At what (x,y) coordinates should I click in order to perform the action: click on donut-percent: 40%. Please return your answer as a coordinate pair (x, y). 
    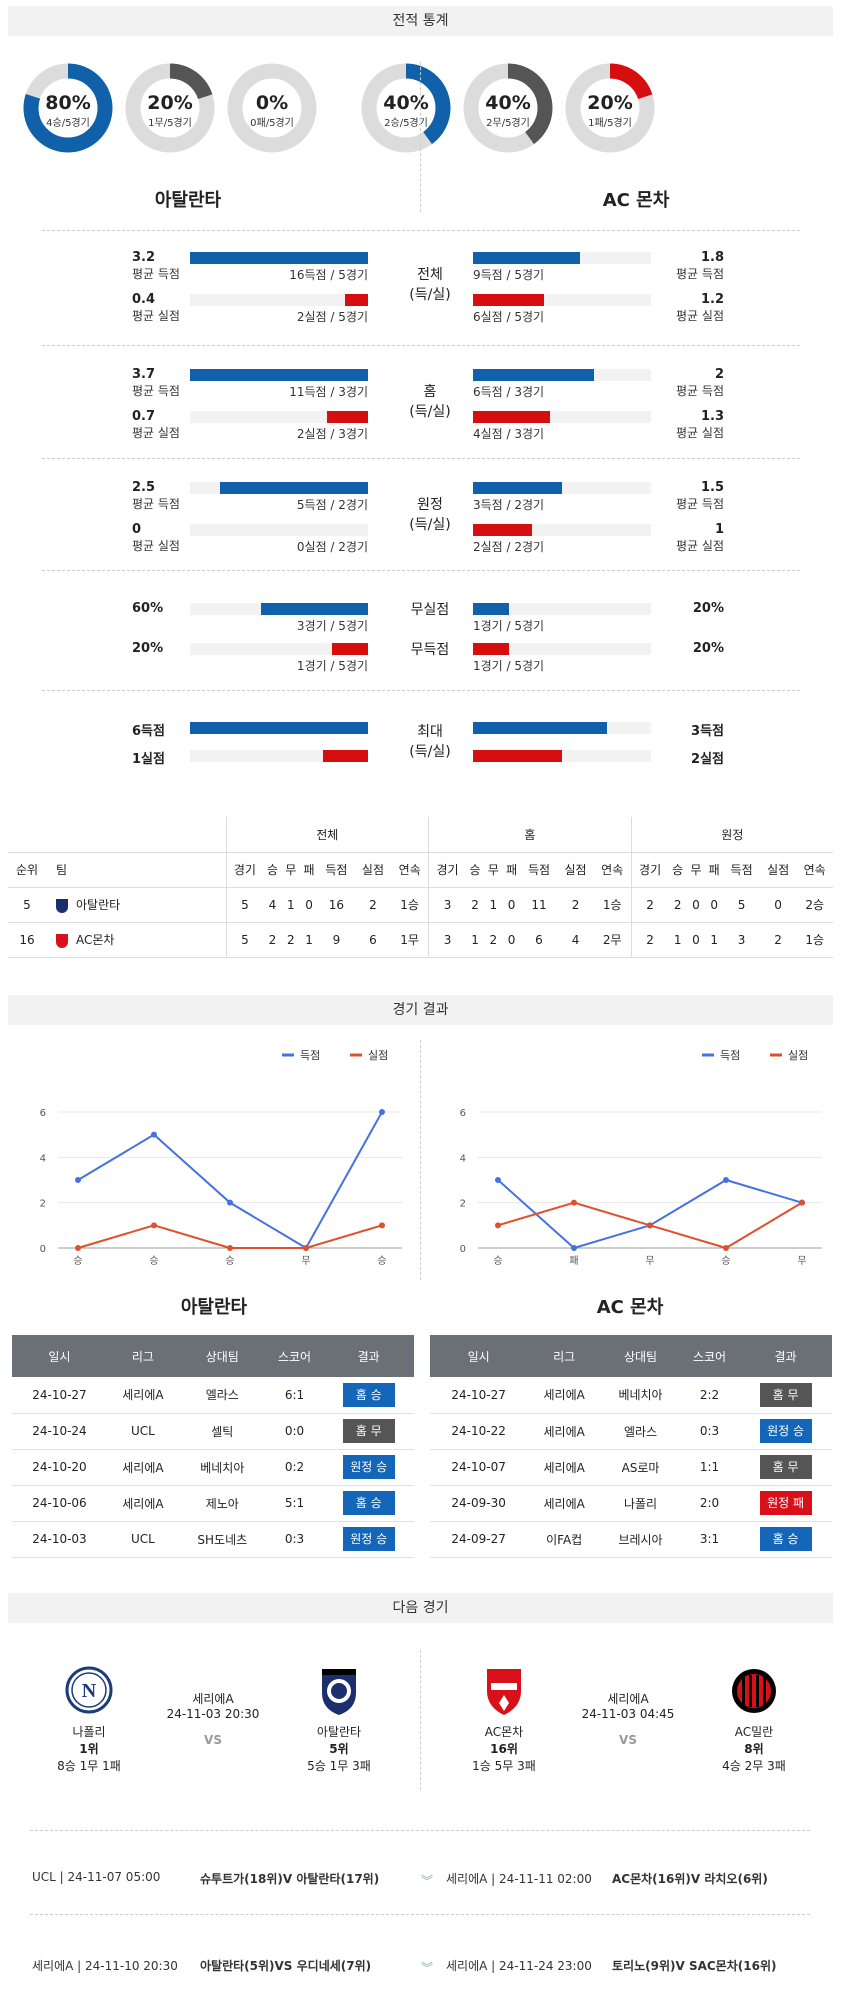
    Looking at the image, I should click on (508, 103).